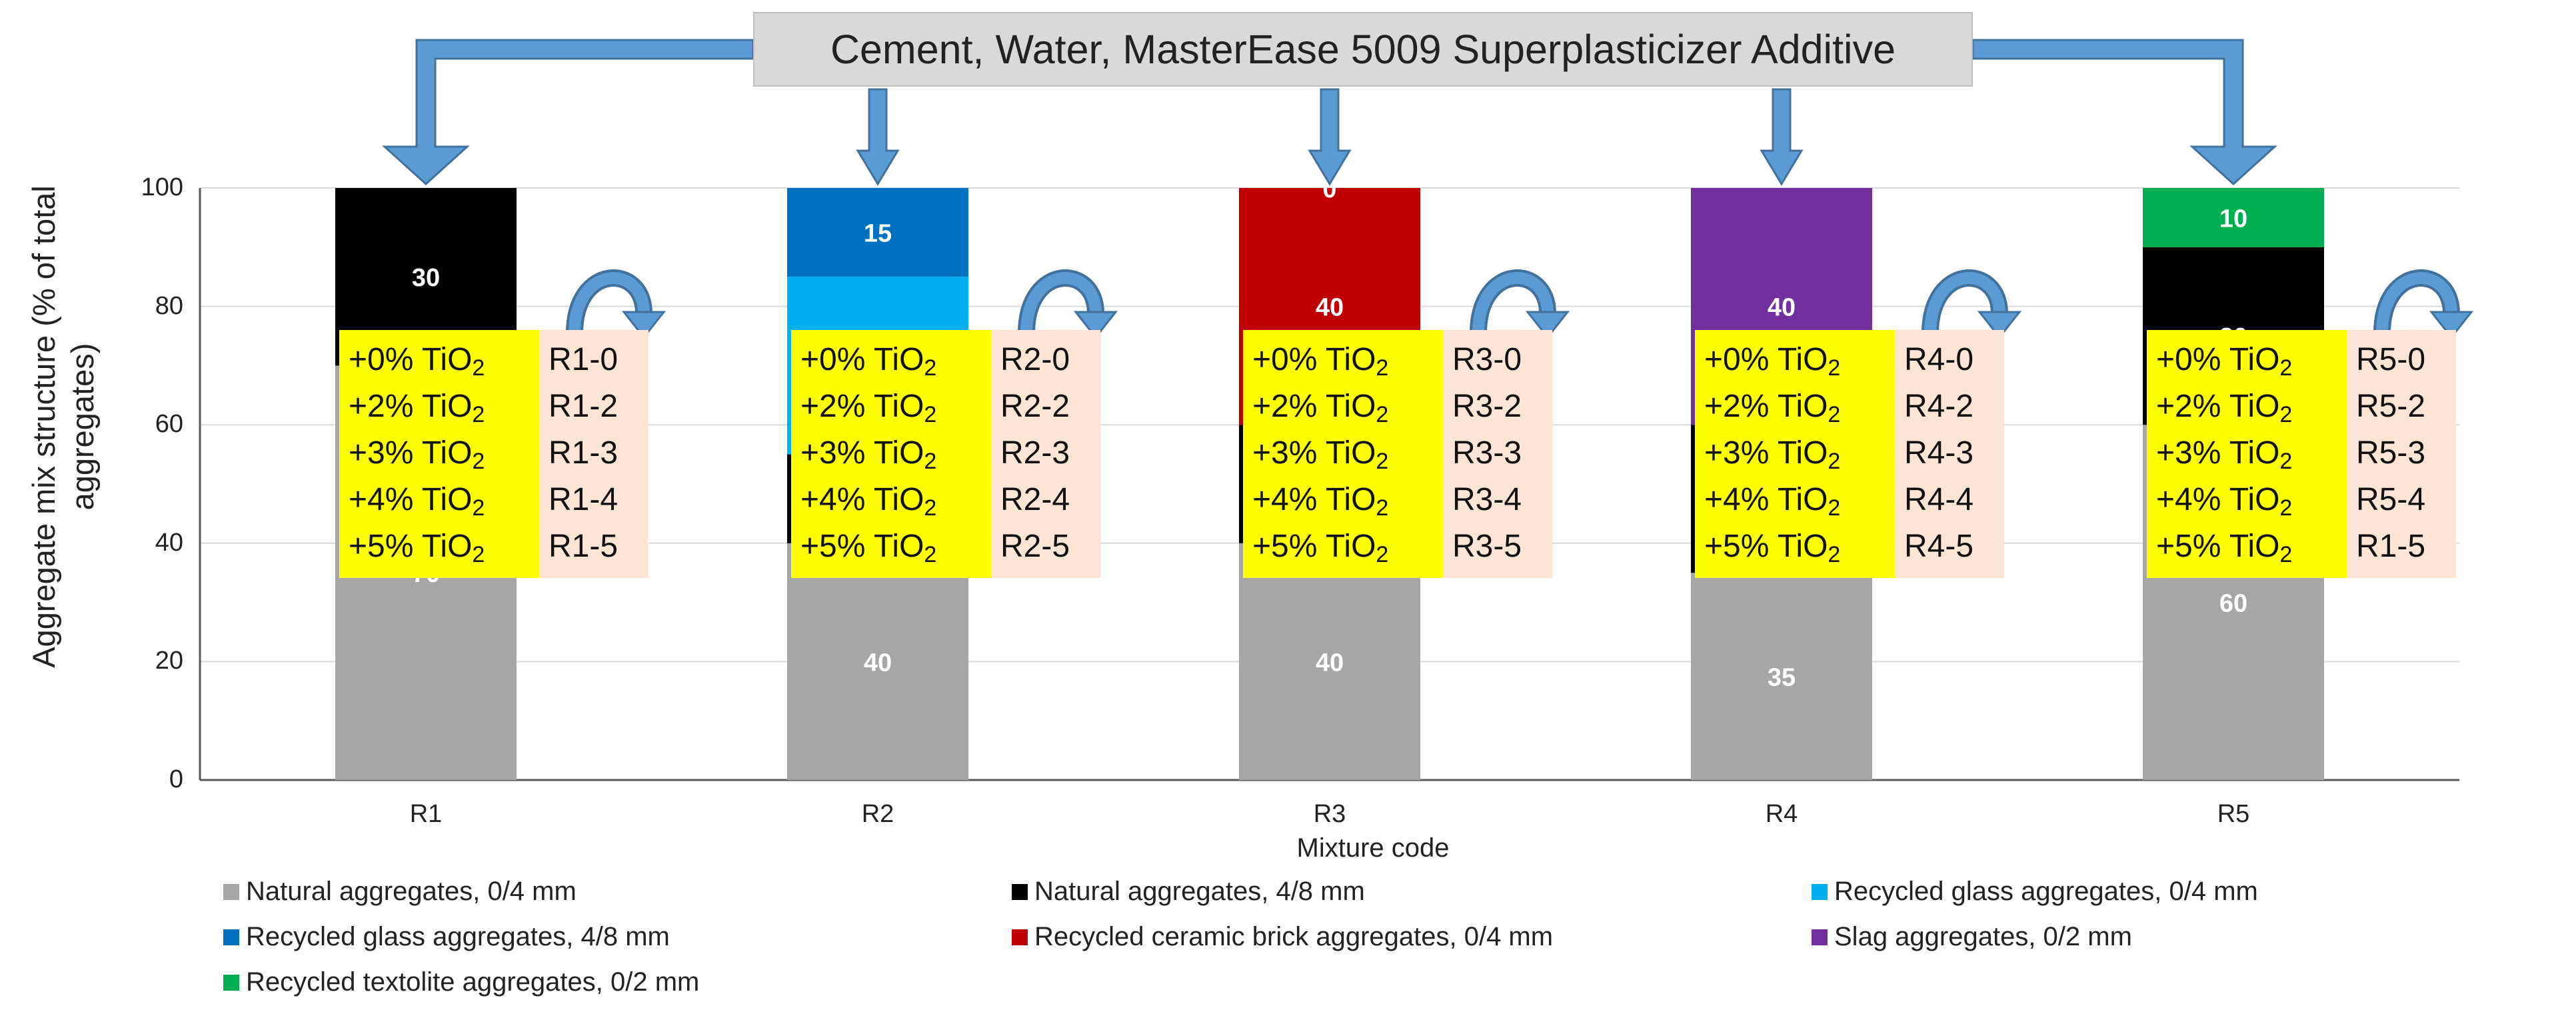  I want to click on mixture-code-column: R3-0 R3-2 R3-3 R3-4 R3-5, so click(1497, 454).